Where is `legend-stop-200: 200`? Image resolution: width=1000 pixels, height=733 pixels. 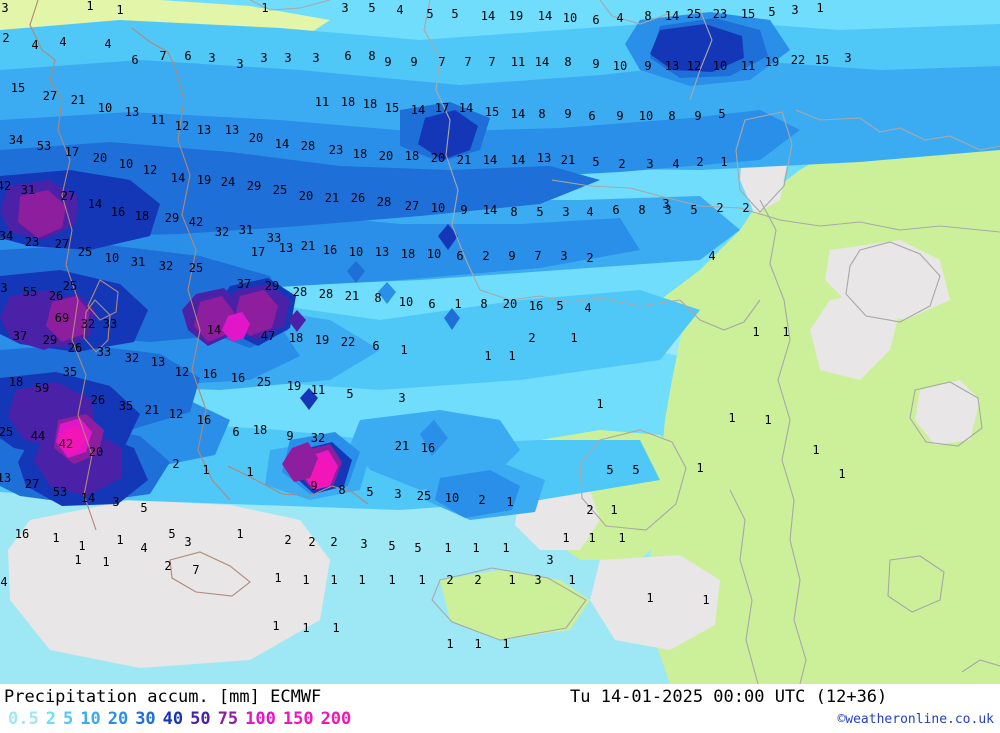
legend-stop-200: 200 is located at coordinates (336, 719).